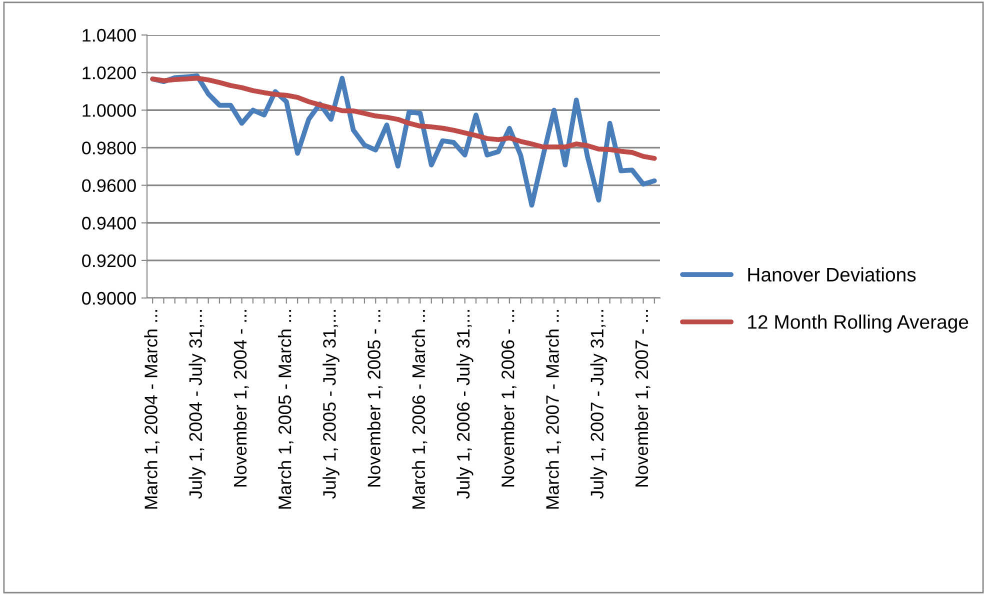  I want to click on y-tick-label: 0.9400, so click(109, 223).